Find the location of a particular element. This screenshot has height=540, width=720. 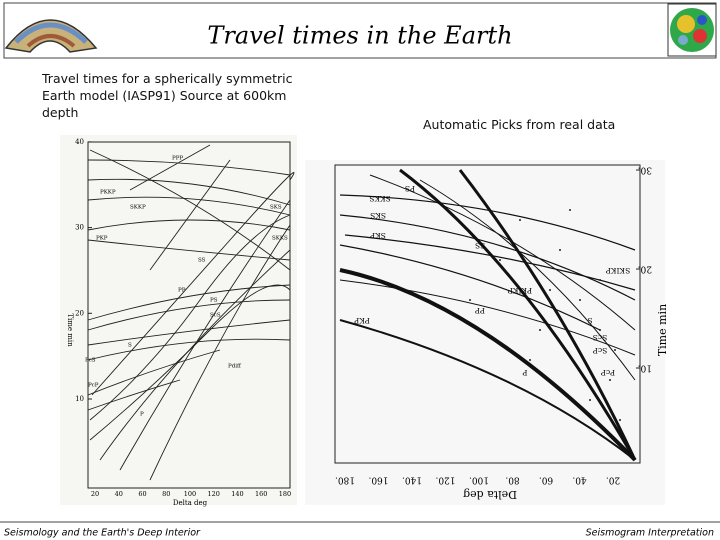

x-tick-label: 140 is located at coordinates (237, 494).